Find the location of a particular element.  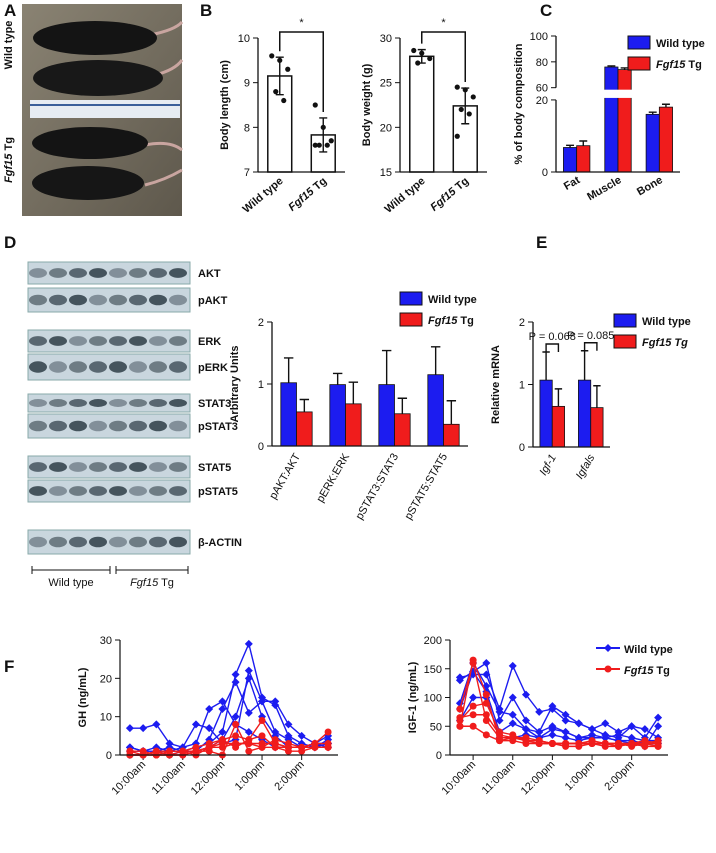

y-tick-label: 20 is located at coordinates (542, 101).